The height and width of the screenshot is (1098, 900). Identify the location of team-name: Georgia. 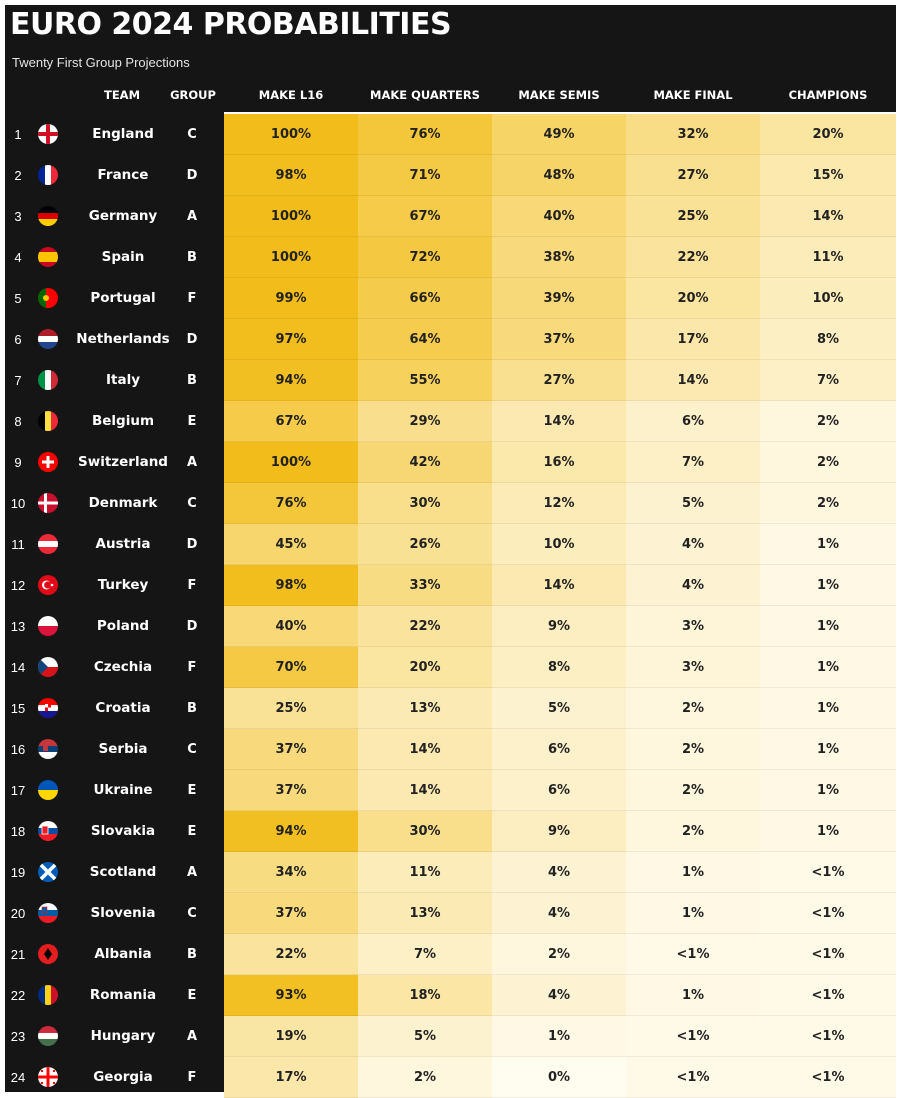
(123, 1077).